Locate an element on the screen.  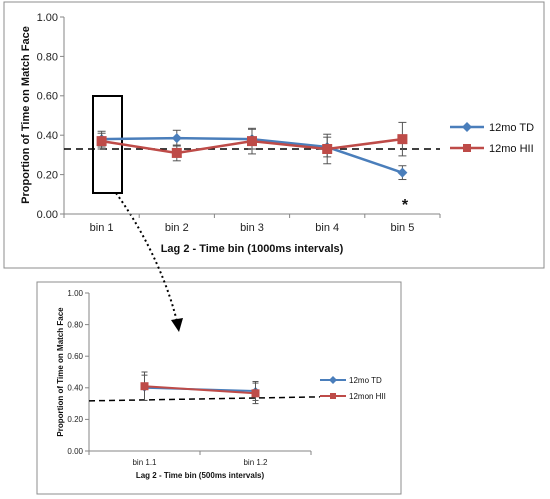
series-12mo-hii is located at coordinates (252, 143).